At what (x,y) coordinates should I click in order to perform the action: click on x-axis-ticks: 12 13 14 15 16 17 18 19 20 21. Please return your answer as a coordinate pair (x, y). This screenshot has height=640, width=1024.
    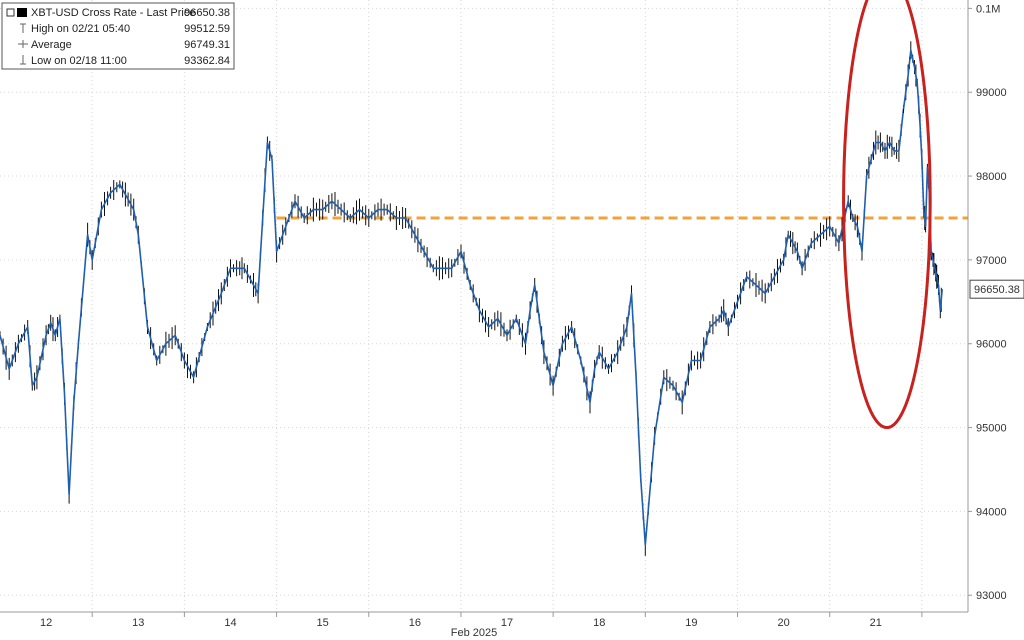
    Looking at the image, I should click on (481, 620).